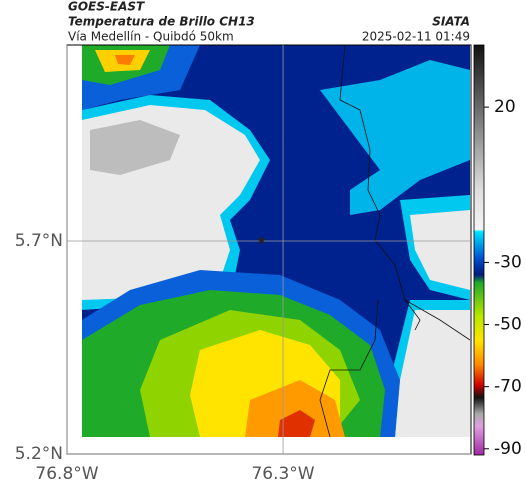 This screenshot has width=526, height=495. I want to click on lon-tick-label: 76.8°W, so click(66, 474).